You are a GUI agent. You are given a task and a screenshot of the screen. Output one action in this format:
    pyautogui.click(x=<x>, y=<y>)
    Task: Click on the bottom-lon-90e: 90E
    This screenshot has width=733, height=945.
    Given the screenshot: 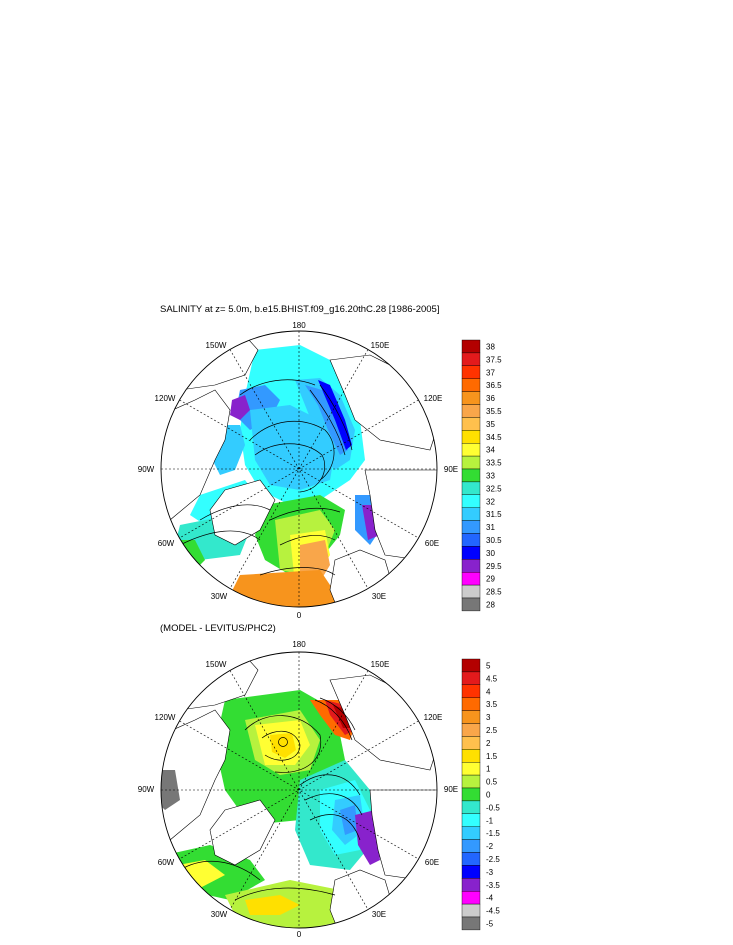 What is the action you would take?
    pyautogui.click(x=451, y=789)
    